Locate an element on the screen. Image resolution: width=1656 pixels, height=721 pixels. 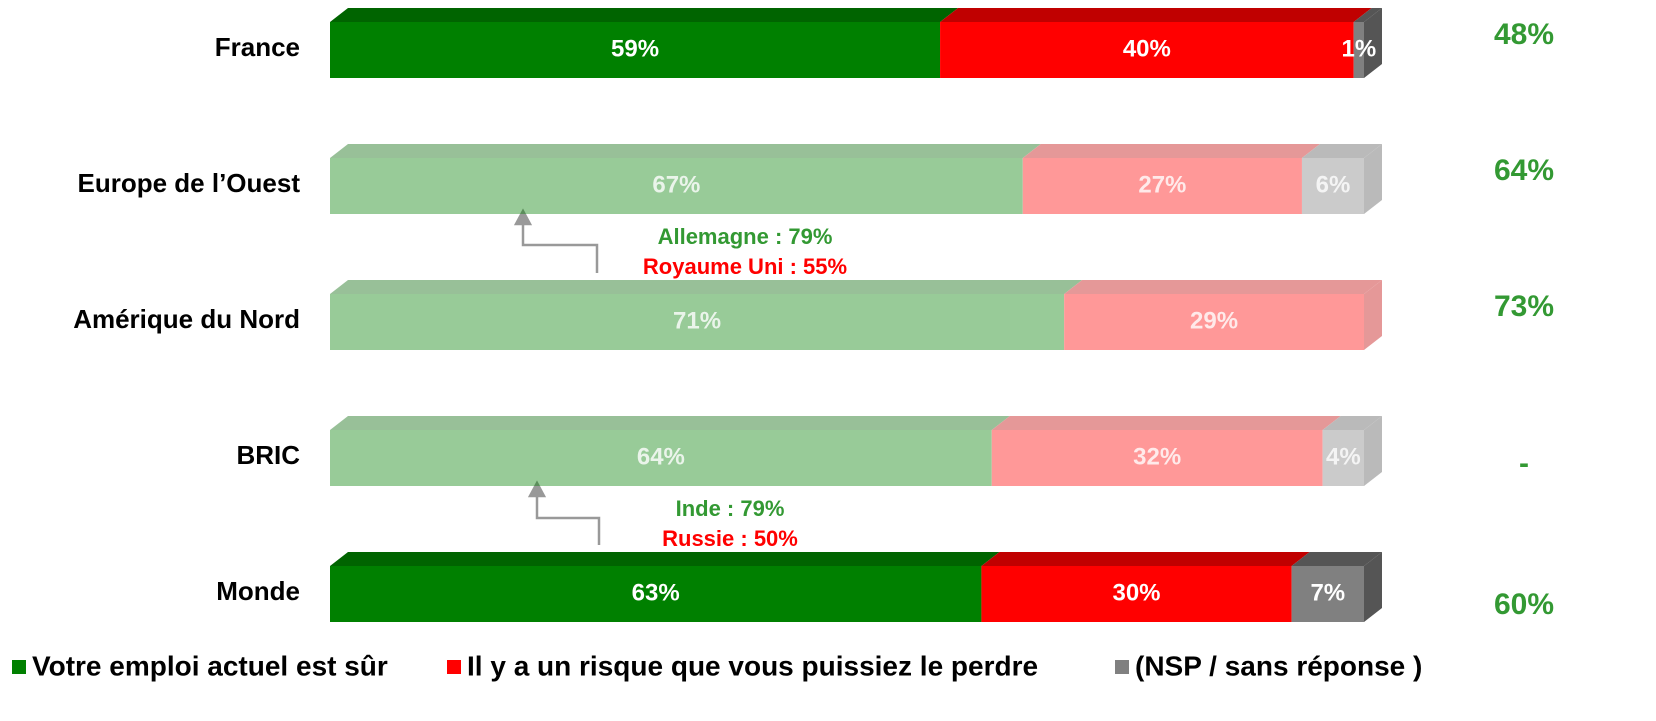
value-label: 1% is located at coordinates (1358, 48).